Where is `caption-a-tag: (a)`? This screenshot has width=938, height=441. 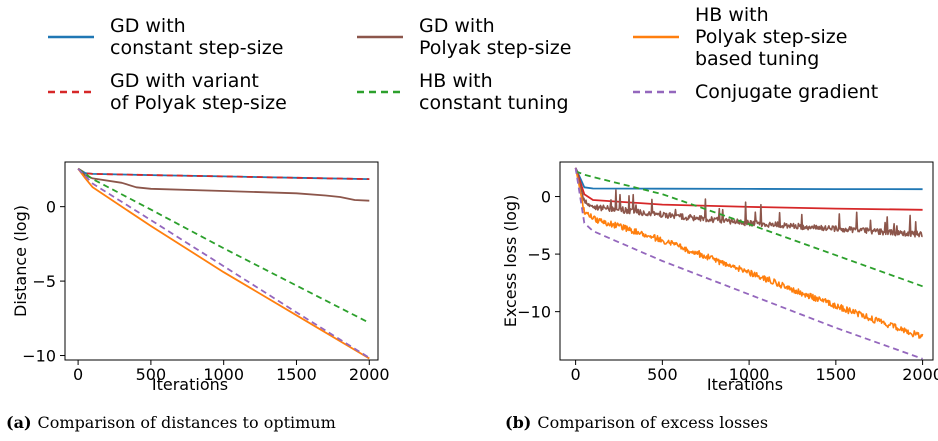 caption-a-tag: (a) is located at coordinates (19, 422).